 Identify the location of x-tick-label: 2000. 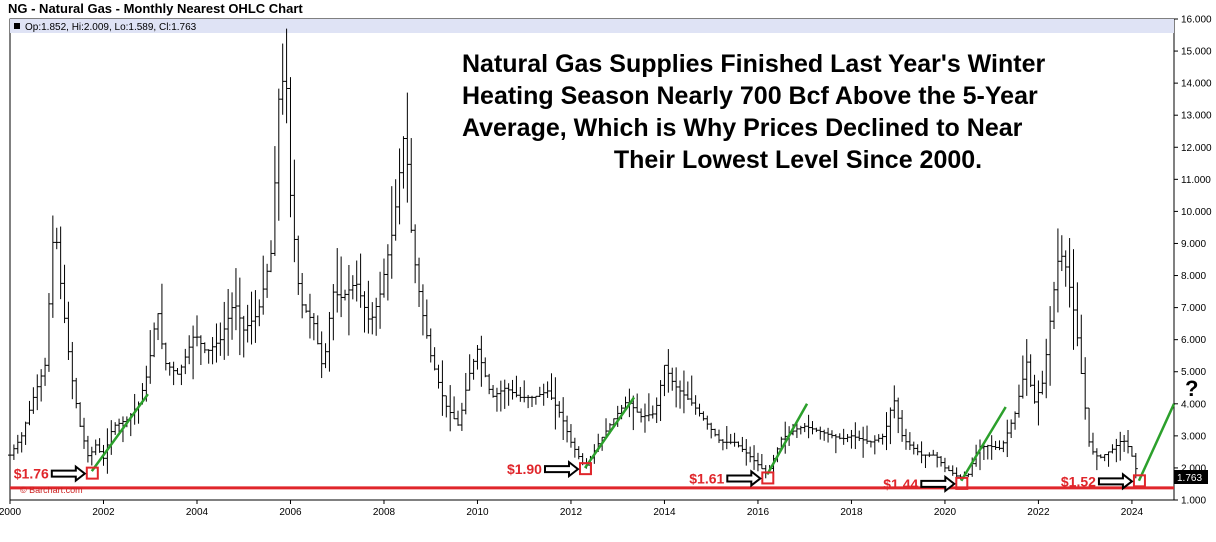
(11, 512).